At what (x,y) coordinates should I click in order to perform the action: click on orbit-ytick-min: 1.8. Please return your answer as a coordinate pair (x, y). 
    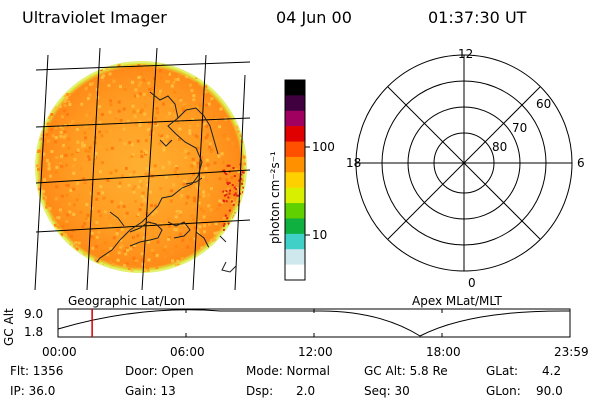
    Looking at the image, I should click on (34, 332).